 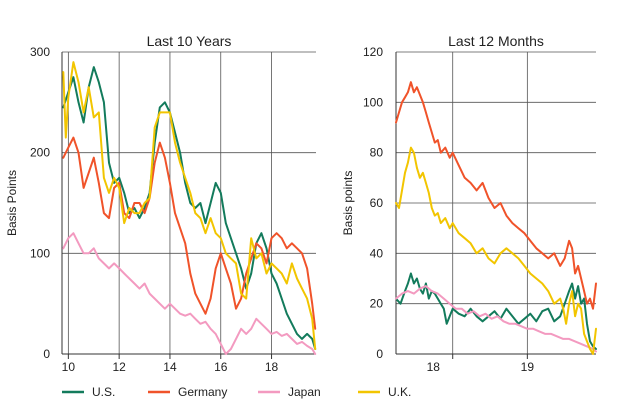 What do you see at coordinates (496, 41) in the screenshot?
I see `chart-title: Last 12 Months` at bounding box center [496, 41].